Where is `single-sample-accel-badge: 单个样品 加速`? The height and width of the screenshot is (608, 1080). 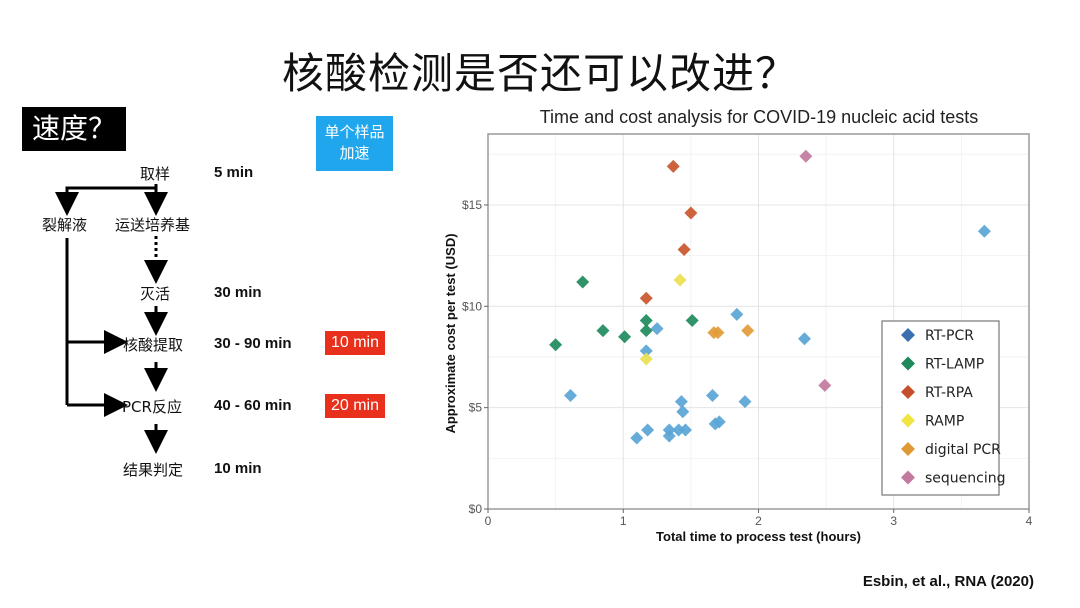 single-sample-accel-badge: 单个样品 加速 is located at coordinates (354, 143).